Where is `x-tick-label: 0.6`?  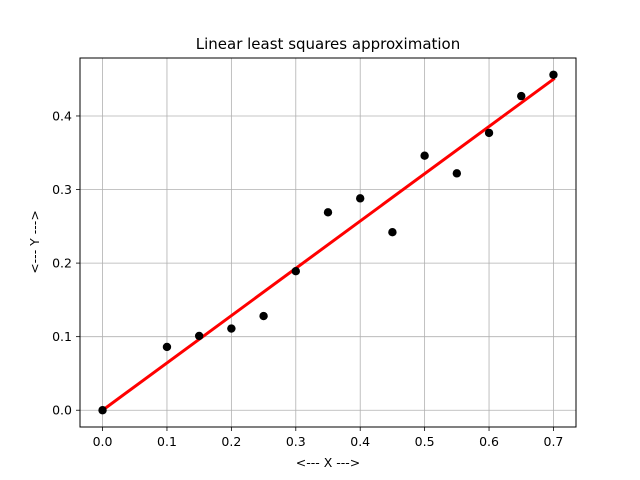 x-tick-label: 0.6 is located at coordinates (489, 441).